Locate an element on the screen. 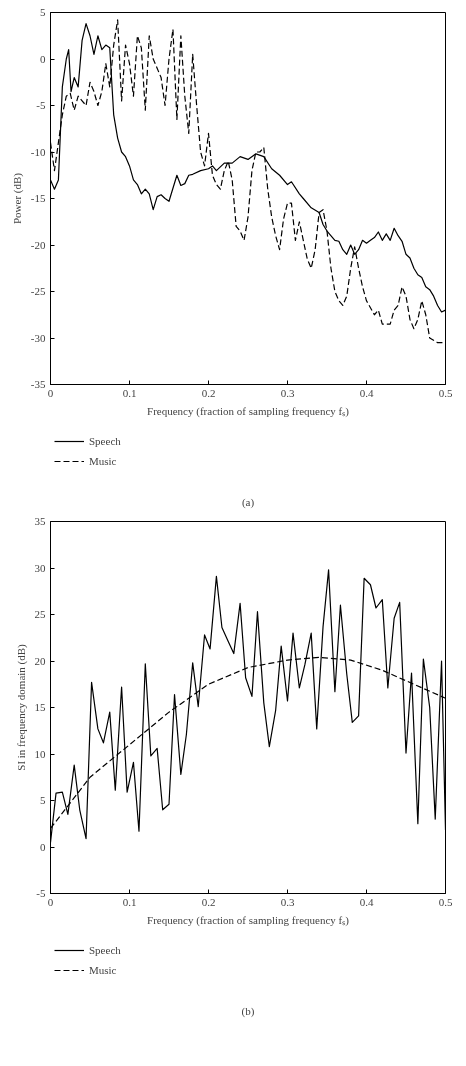 Image resolution: width=466 pixels, height=1066 pixels. y-tick-label: 30 is located at coordinates (40, 567).